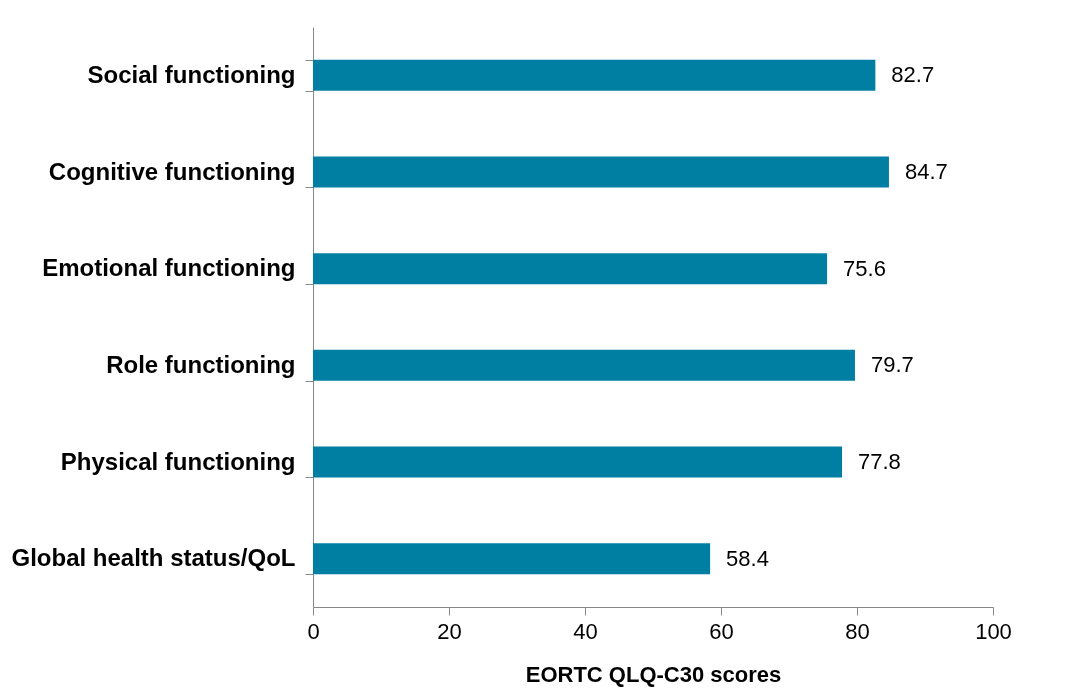  Describe the element at coordinates (721, 631) in the screenshot. I see `x-tick-label: 60` at that location.